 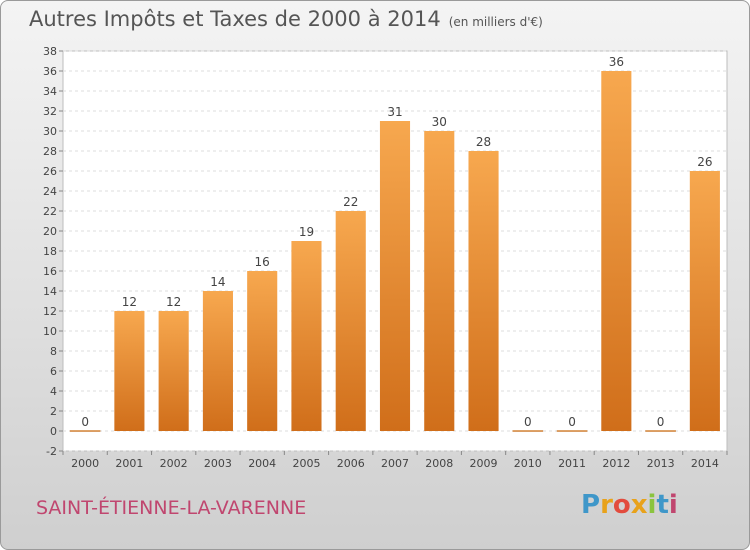 What do you see at coordinates (53, 411) in the screenshot?
I see `y-tick-label: 2` at bounding box center [53, 411].